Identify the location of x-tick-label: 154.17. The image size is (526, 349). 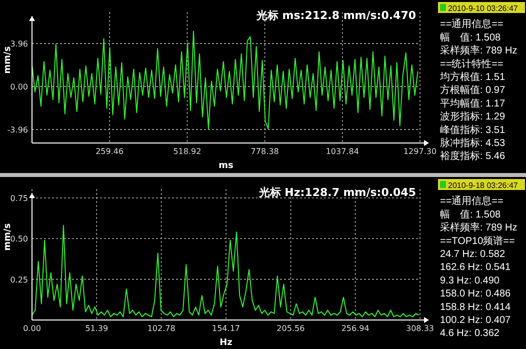
(226, 328).